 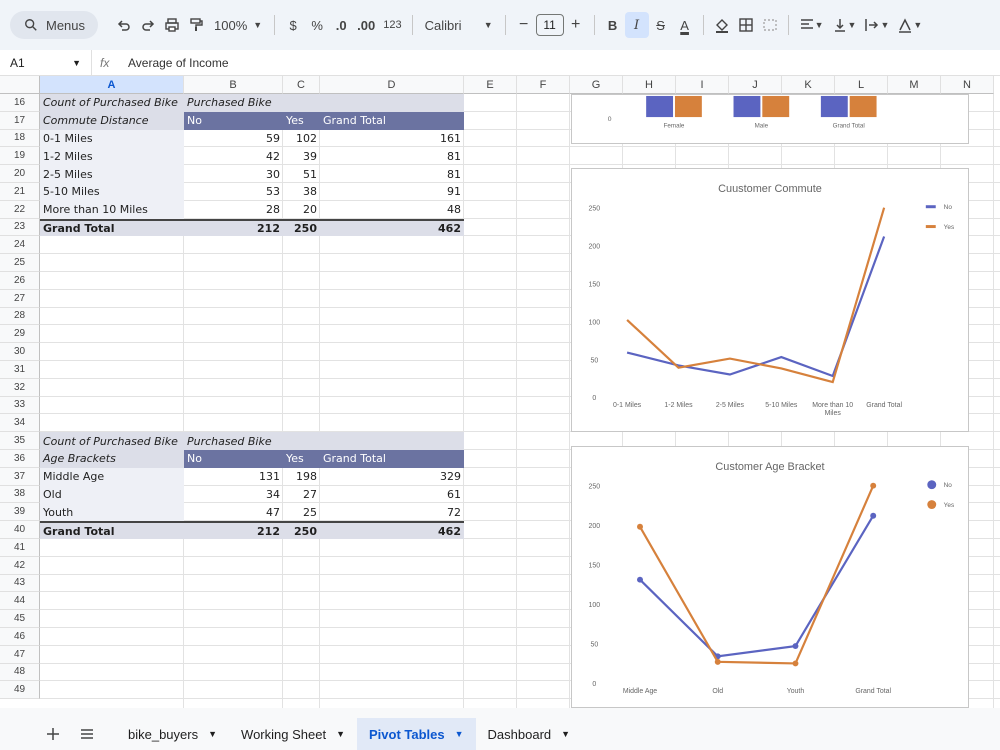 I want to click on pivot-row-label: Middle Age, so click(x=112, y=476).